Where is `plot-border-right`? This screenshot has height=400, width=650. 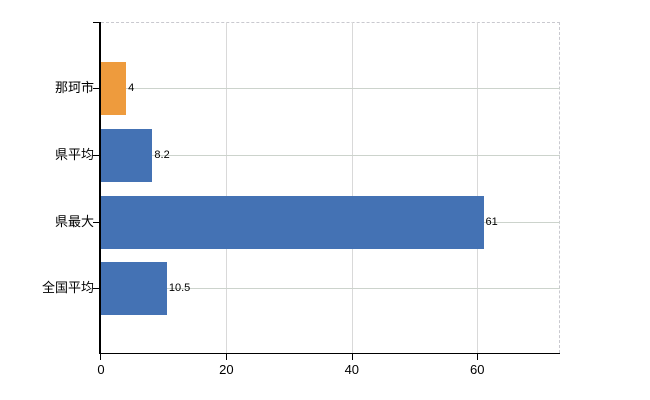
plot-border-right is located at coordinates (559, 187).